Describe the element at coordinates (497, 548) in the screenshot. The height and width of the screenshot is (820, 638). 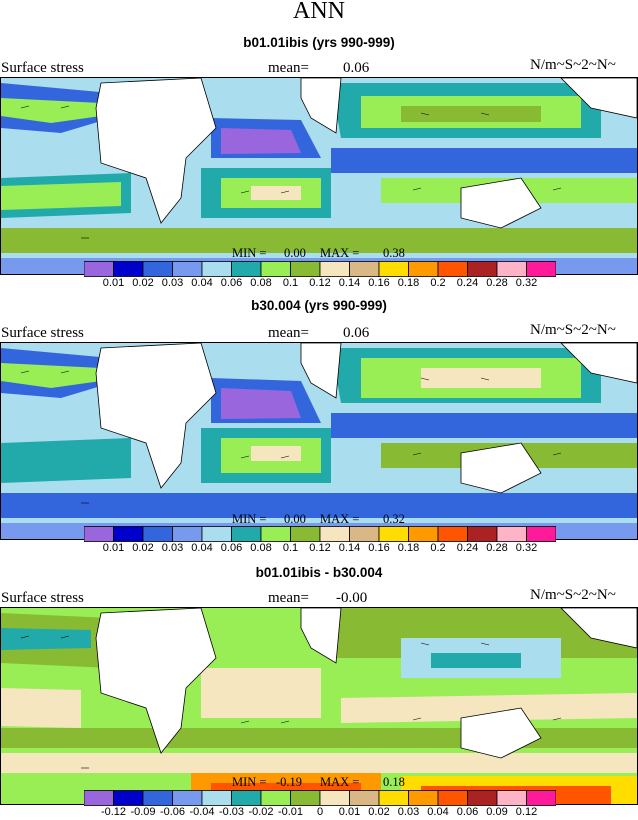
I see `colorbar-tick-label: 0.28` at that location.